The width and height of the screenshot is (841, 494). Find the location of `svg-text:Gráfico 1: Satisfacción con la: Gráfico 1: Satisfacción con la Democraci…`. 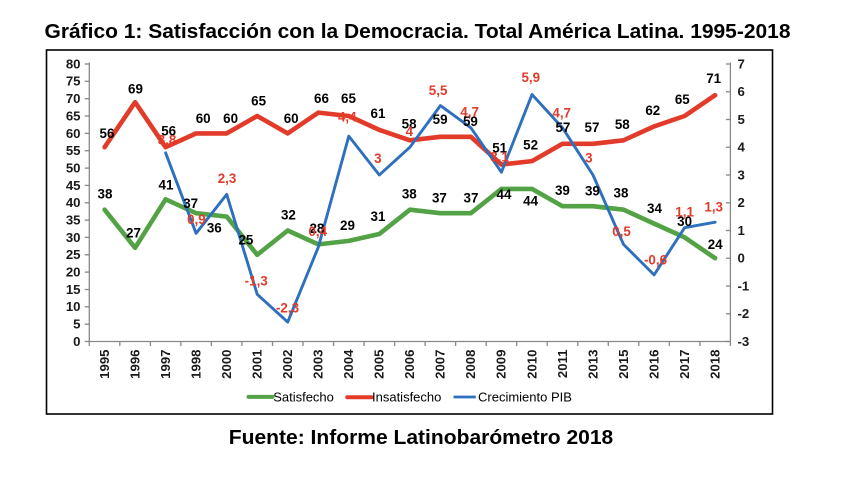

svg-text:Gráfico 1: Satisfacción con la: Gráfico 1: Satisfacción con la Democraci… is located at coordinates (418, 32).